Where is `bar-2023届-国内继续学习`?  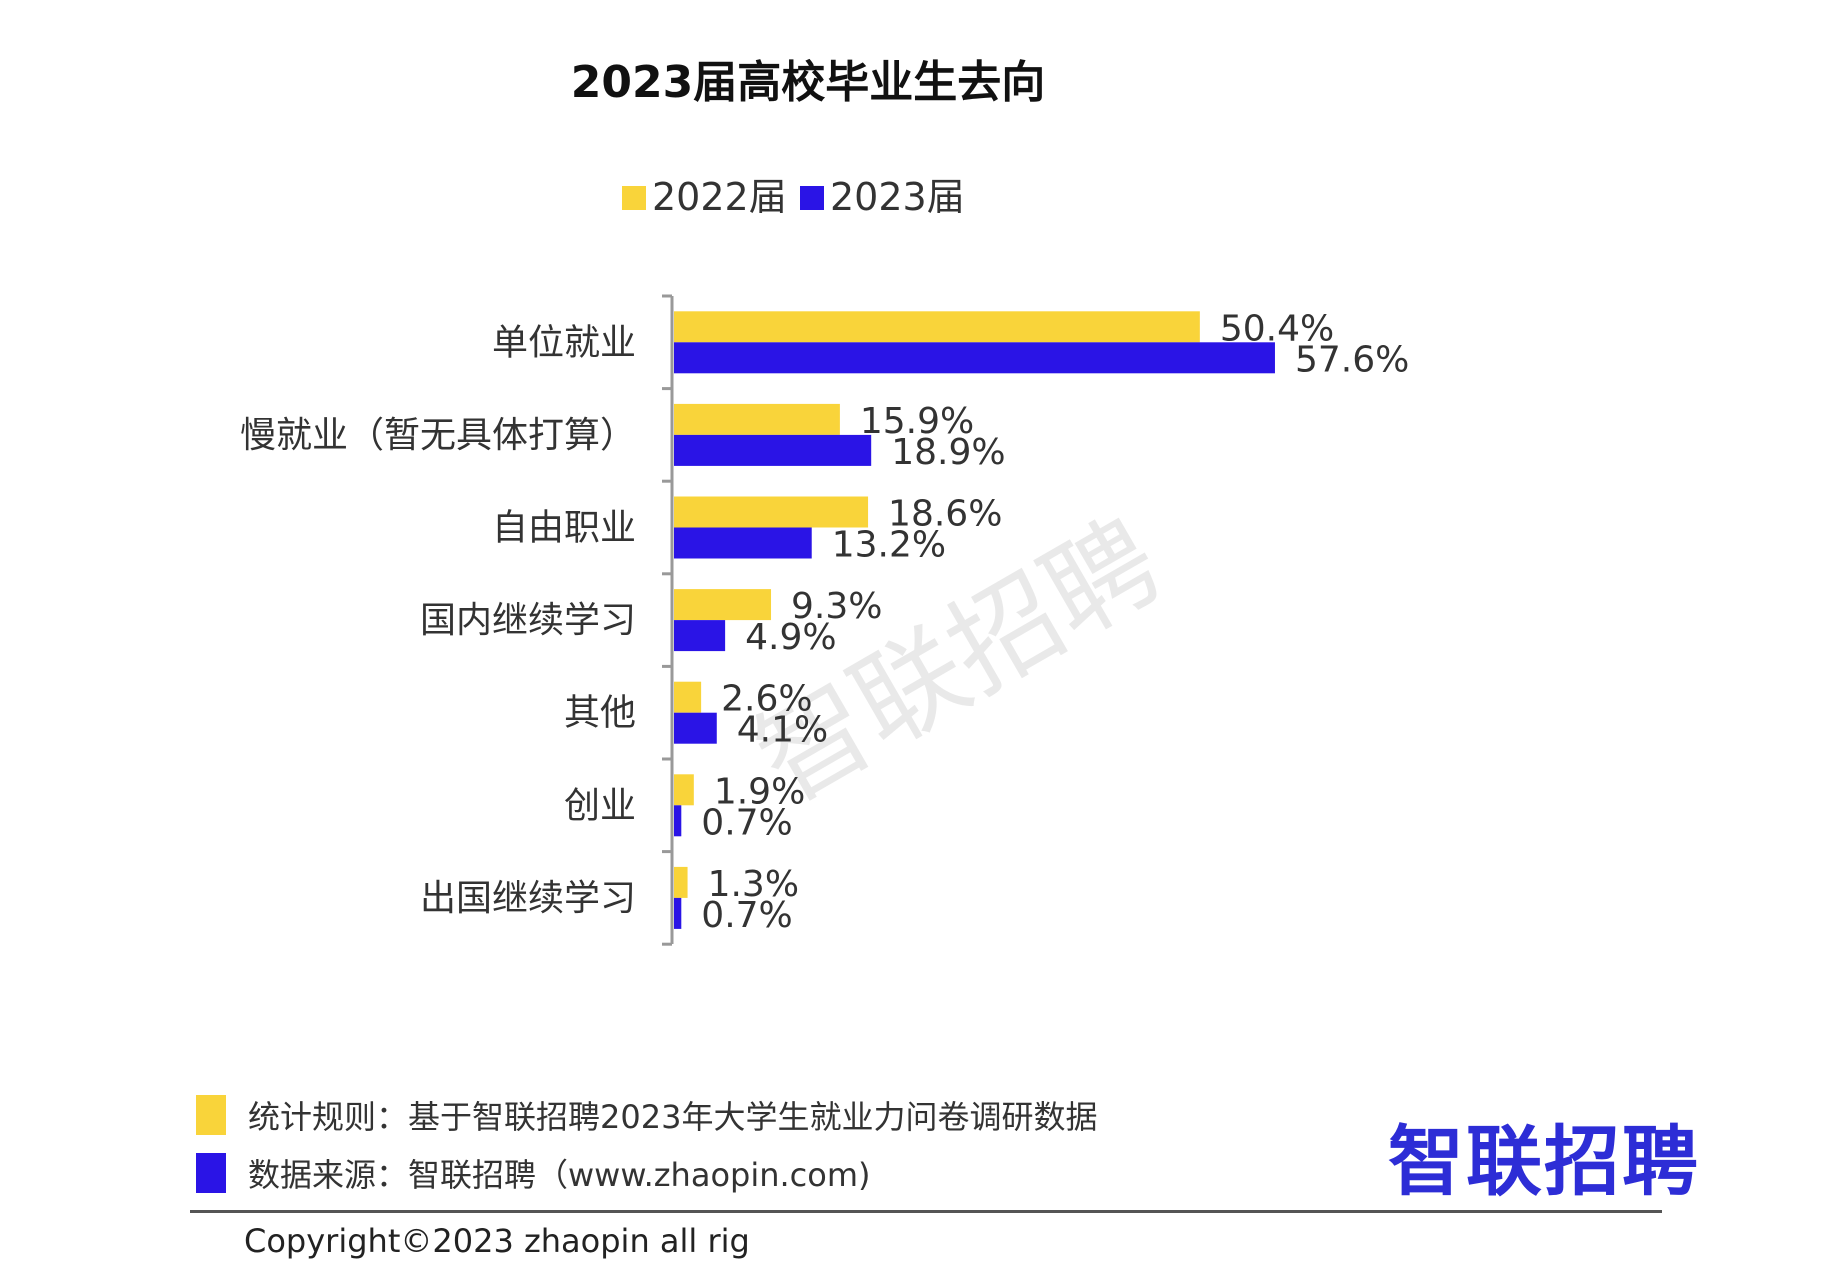
bar-2023届-国内继续学习 is located at coordinates (700, 636).